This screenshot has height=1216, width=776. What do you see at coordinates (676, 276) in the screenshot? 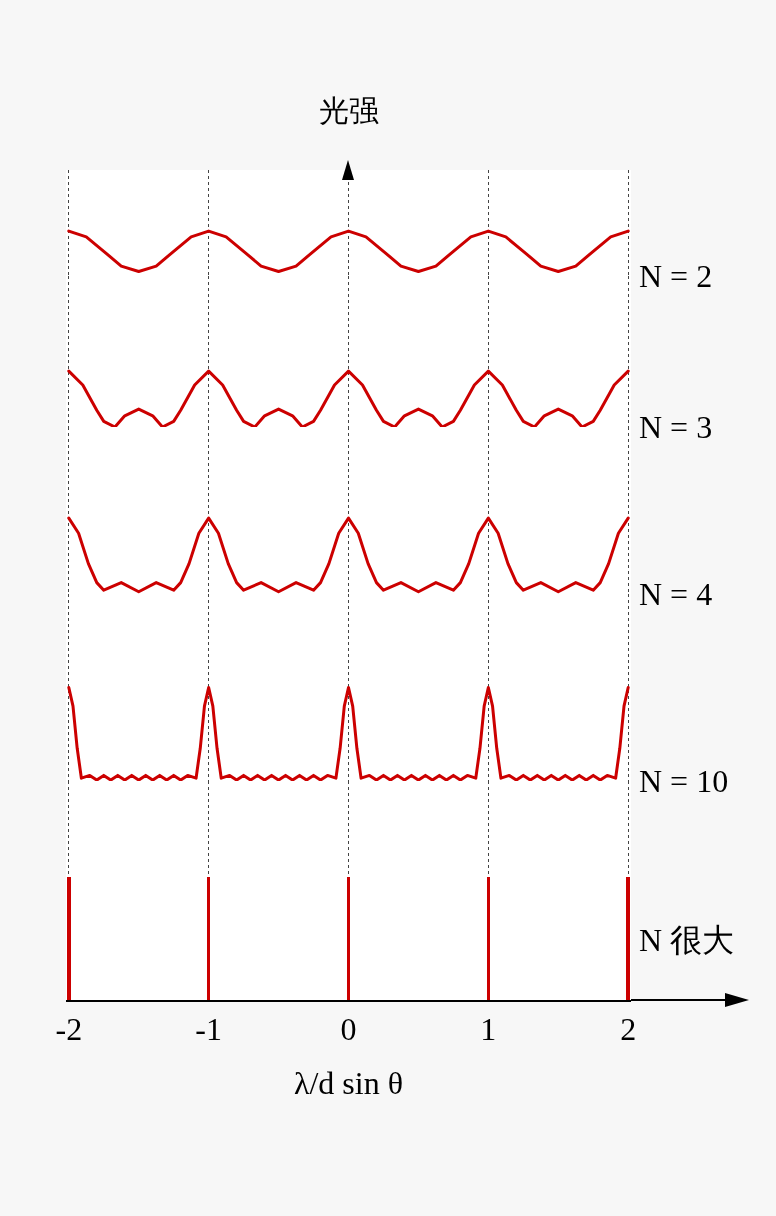
I see `series-label: N = 2` at bounding box center [676, 276].